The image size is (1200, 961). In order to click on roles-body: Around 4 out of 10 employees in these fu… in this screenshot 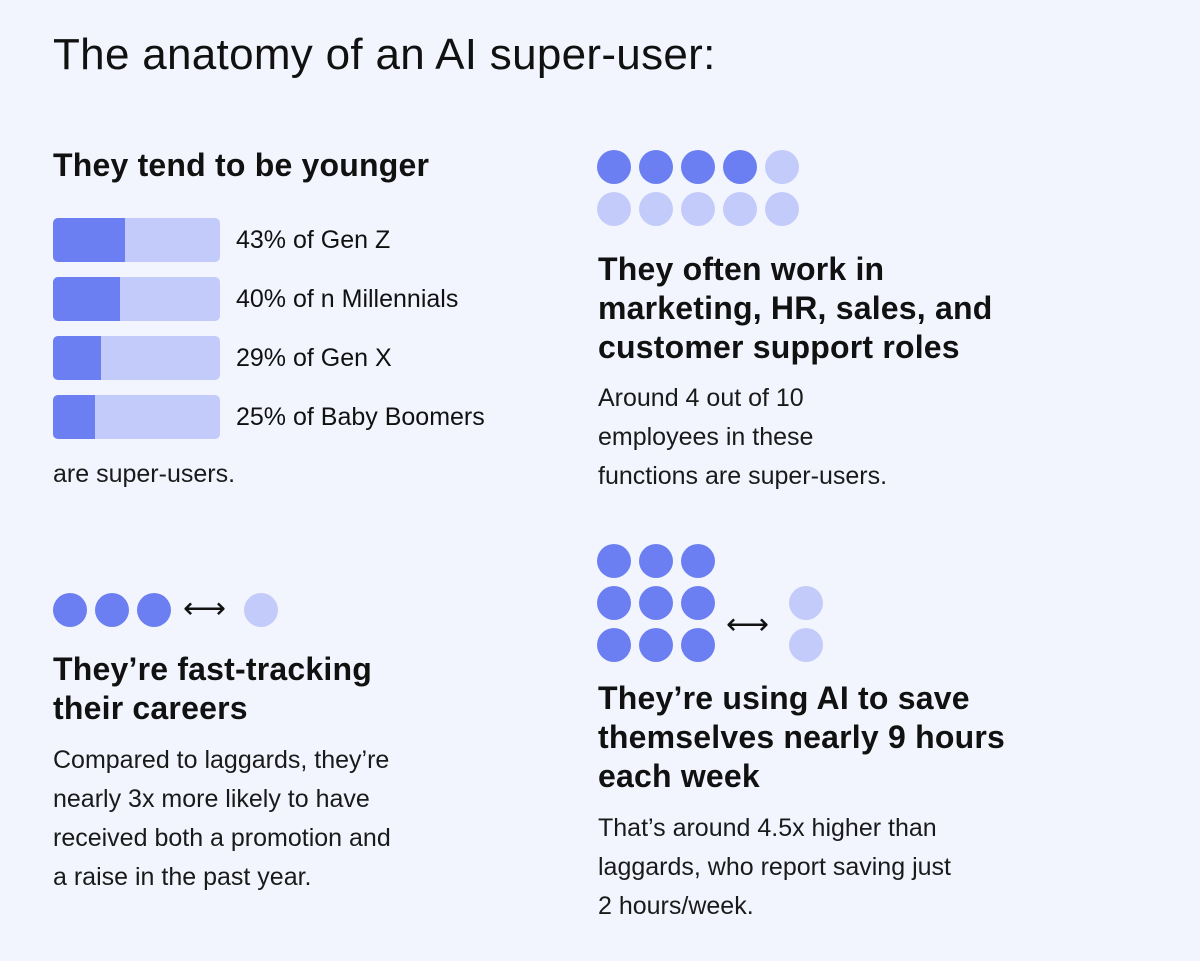, I will do `click(742, 437)`.